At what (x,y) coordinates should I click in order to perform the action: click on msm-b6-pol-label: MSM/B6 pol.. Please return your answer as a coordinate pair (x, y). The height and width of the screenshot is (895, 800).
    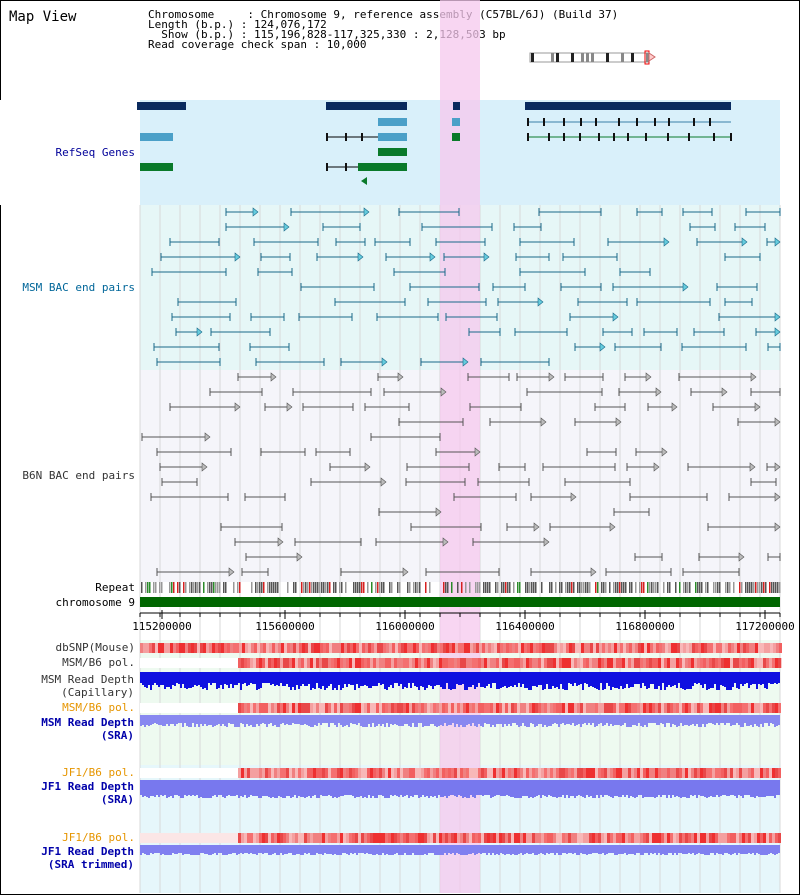
    Looking at the image, I should click on (98, 662).